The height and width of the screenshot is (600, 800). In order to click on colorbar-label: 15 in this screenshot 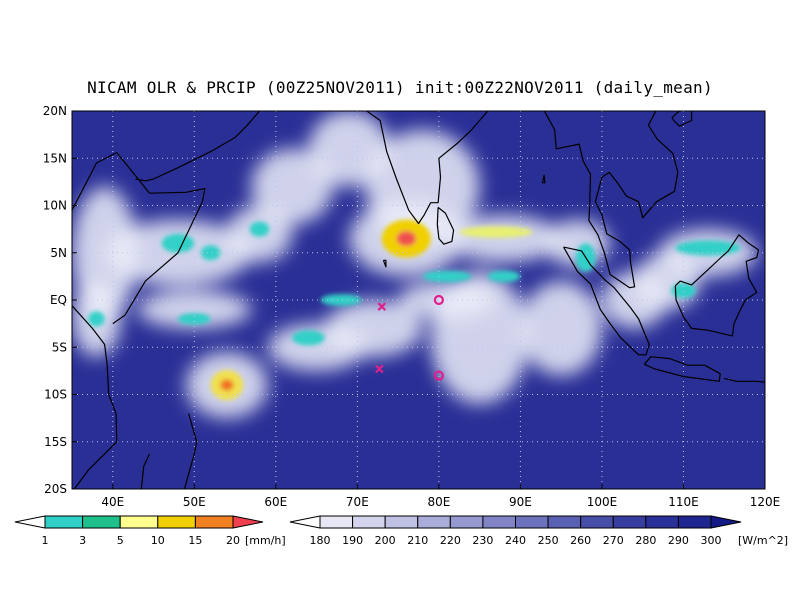, I will do `click(195, 540)`.